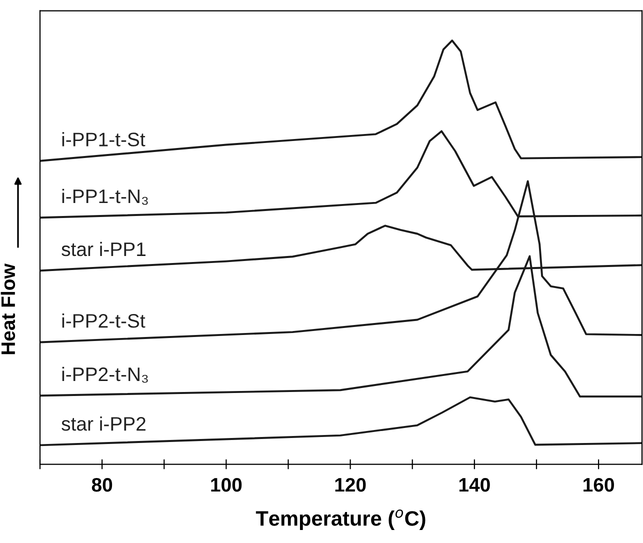 The width and height of the screenshot is (643, 543). Describe the element at coordinates (599, 485) in the screenshot. I see `x-tick-label: 160` at that location.